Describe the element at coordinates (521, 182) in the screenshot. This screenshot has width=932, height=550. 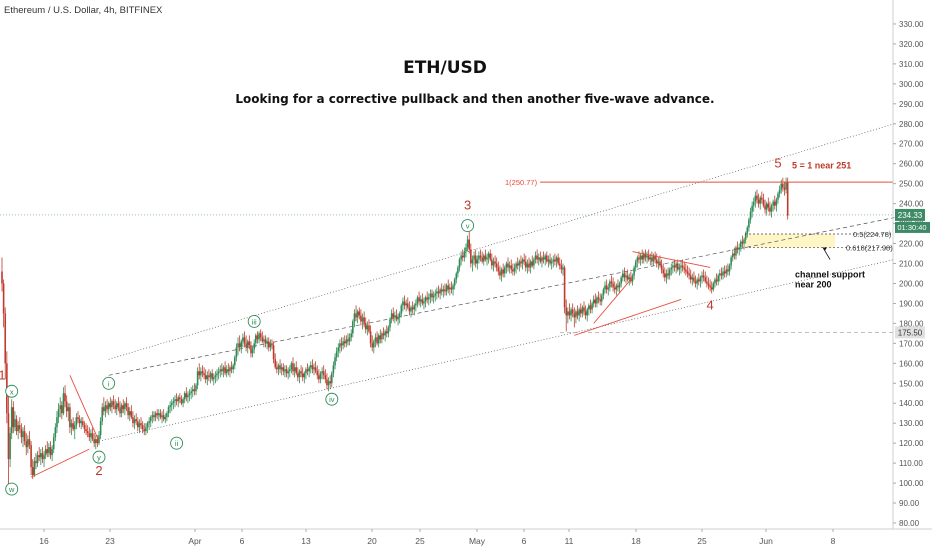
I see `fib-level-label-1: 1(250.77)` at that location.